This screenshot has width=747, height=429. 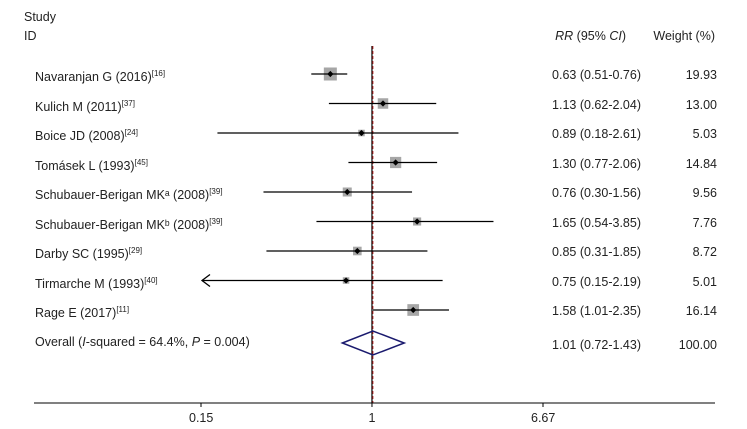 What do you see at coordinates (131, 132) in the screenshot?
I see `study-reference: [24]` at bounding box center [131, 132].